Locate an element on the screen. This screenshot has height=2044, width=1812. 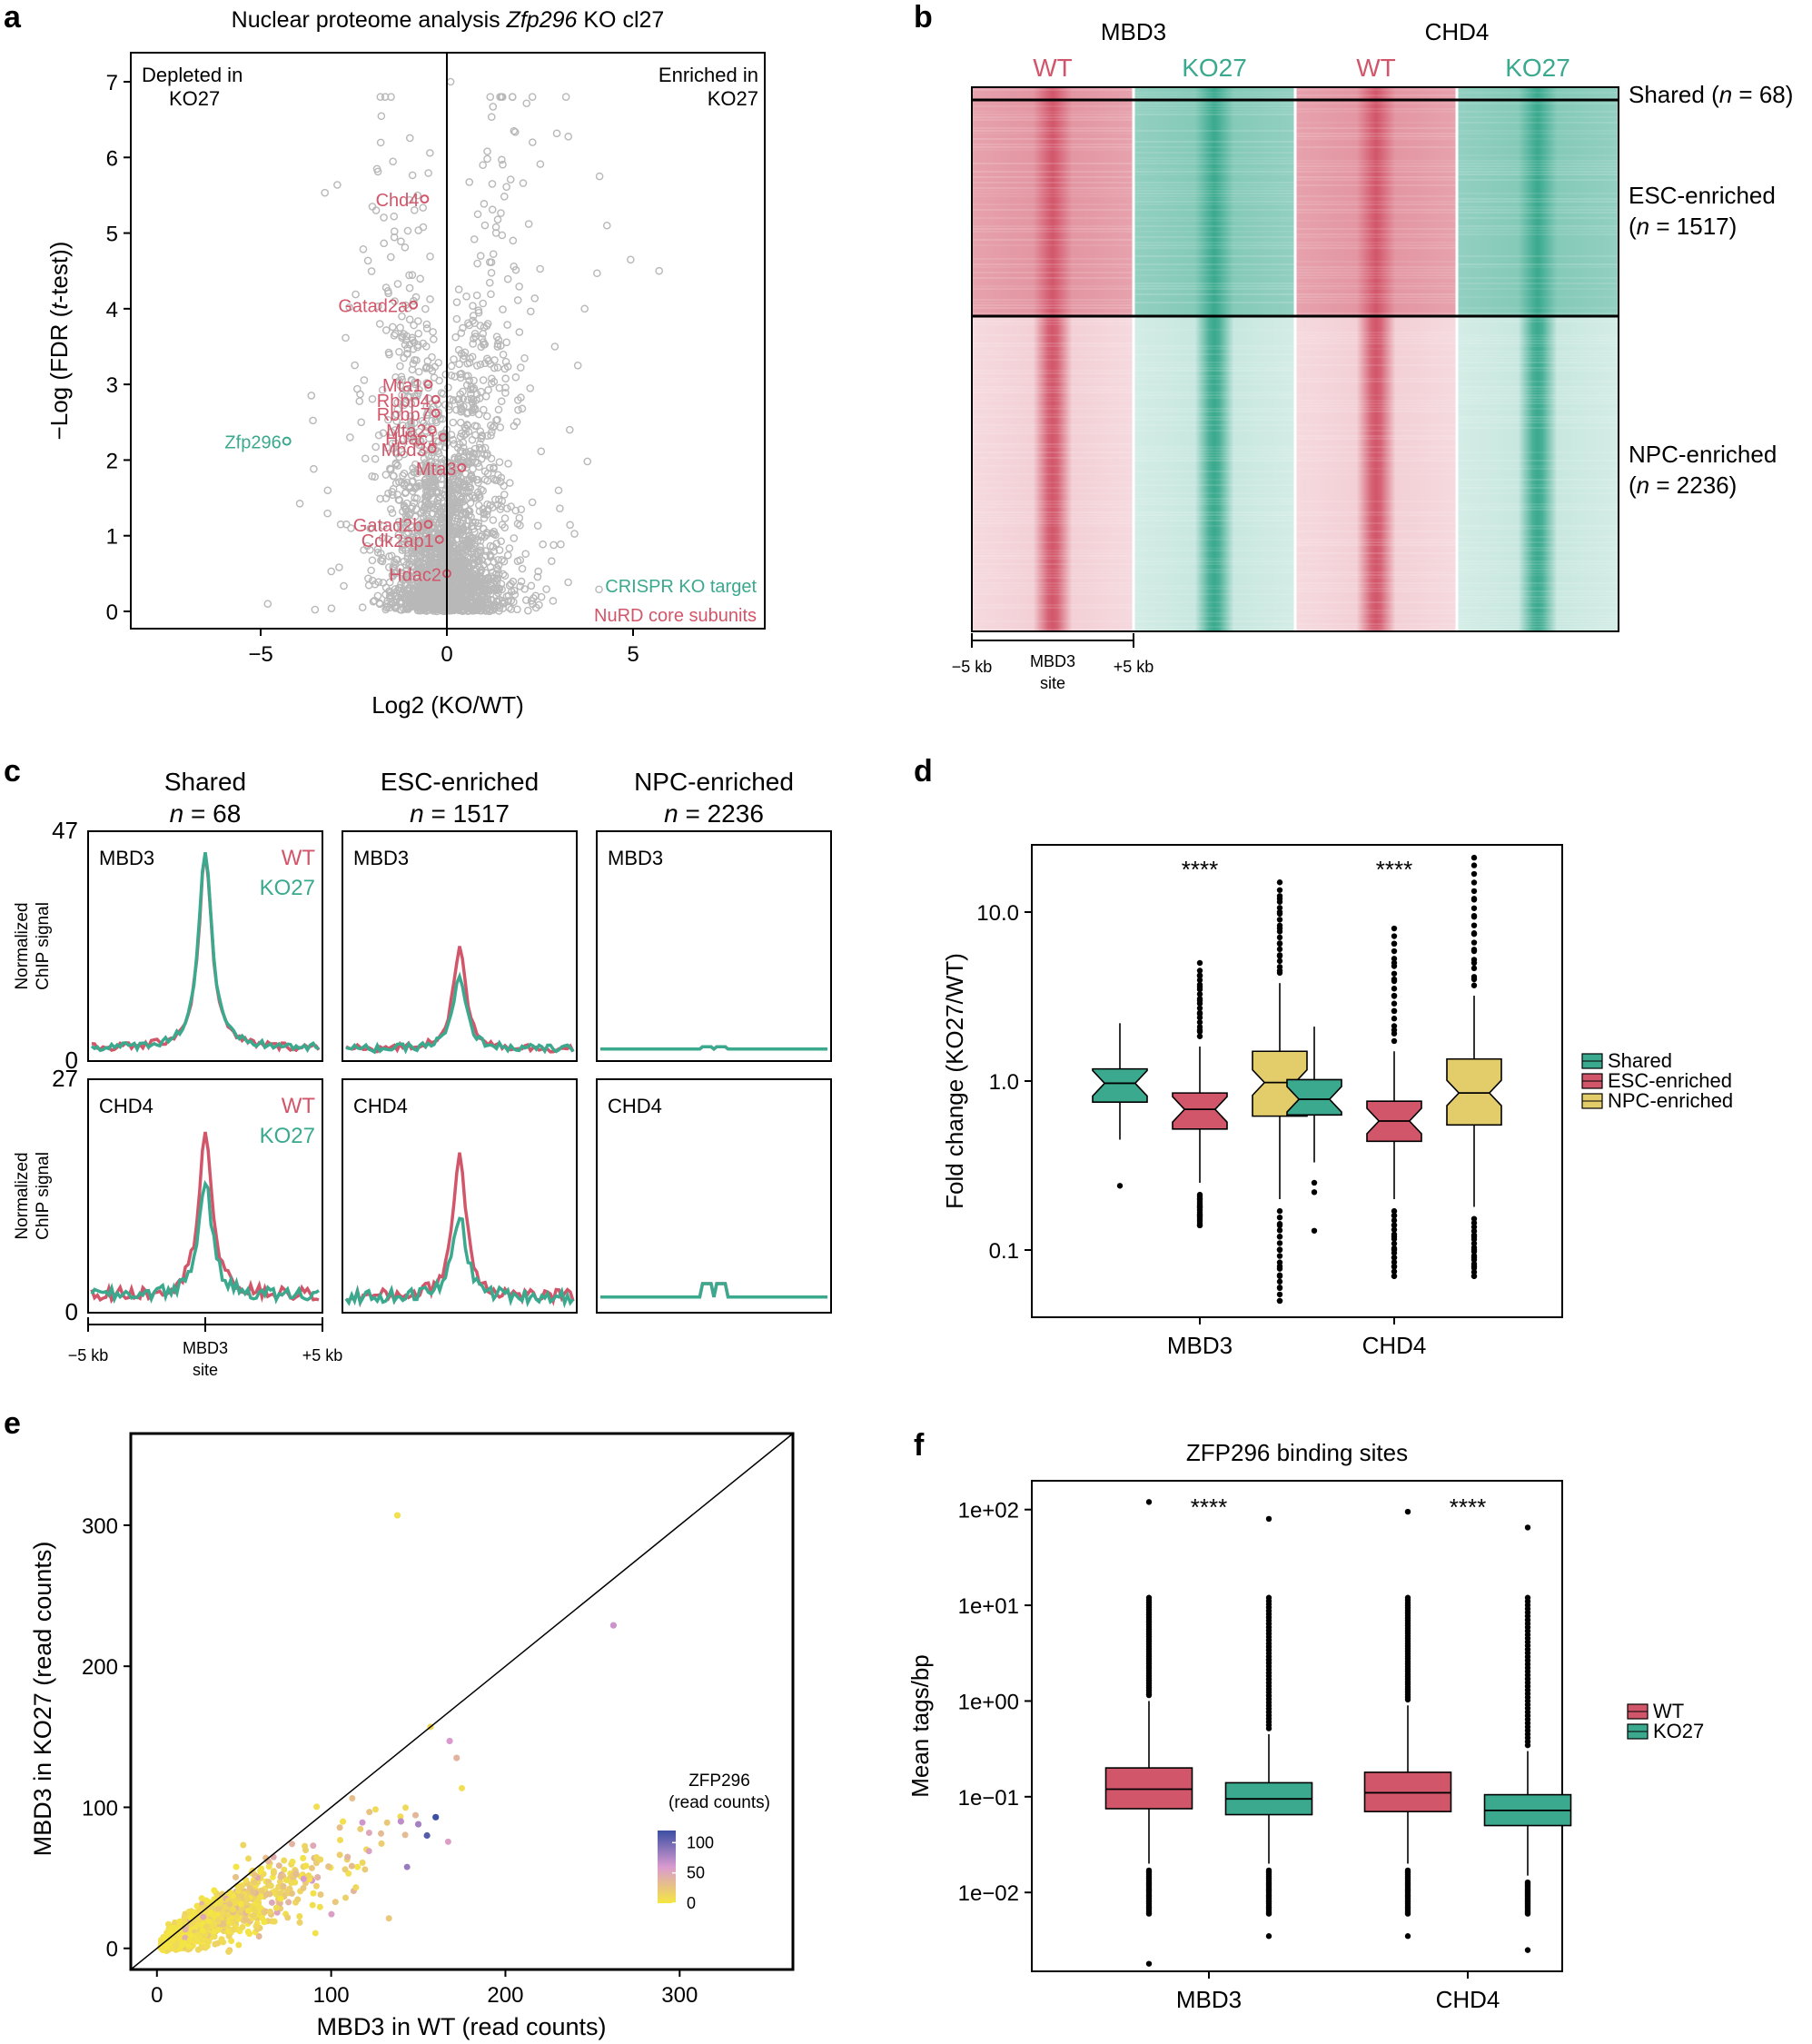
x-tick-label: 5 is located at coordinates (633, 654).